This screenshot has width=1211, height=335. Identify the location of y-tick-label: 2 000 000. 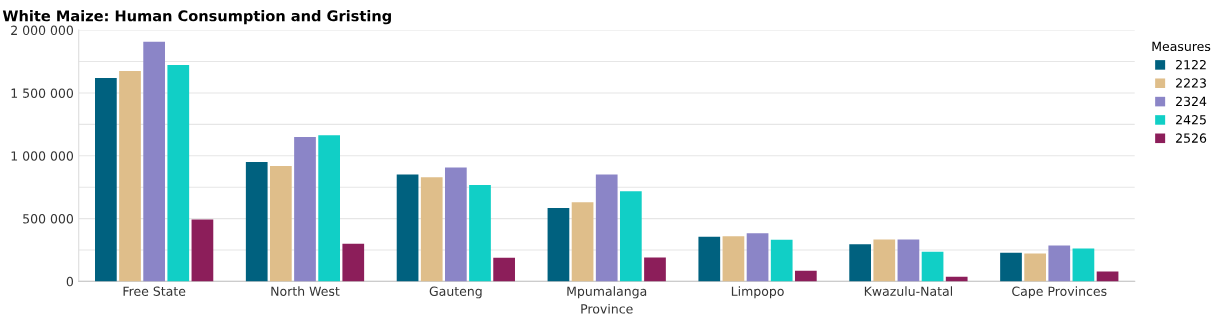
(42, 30).